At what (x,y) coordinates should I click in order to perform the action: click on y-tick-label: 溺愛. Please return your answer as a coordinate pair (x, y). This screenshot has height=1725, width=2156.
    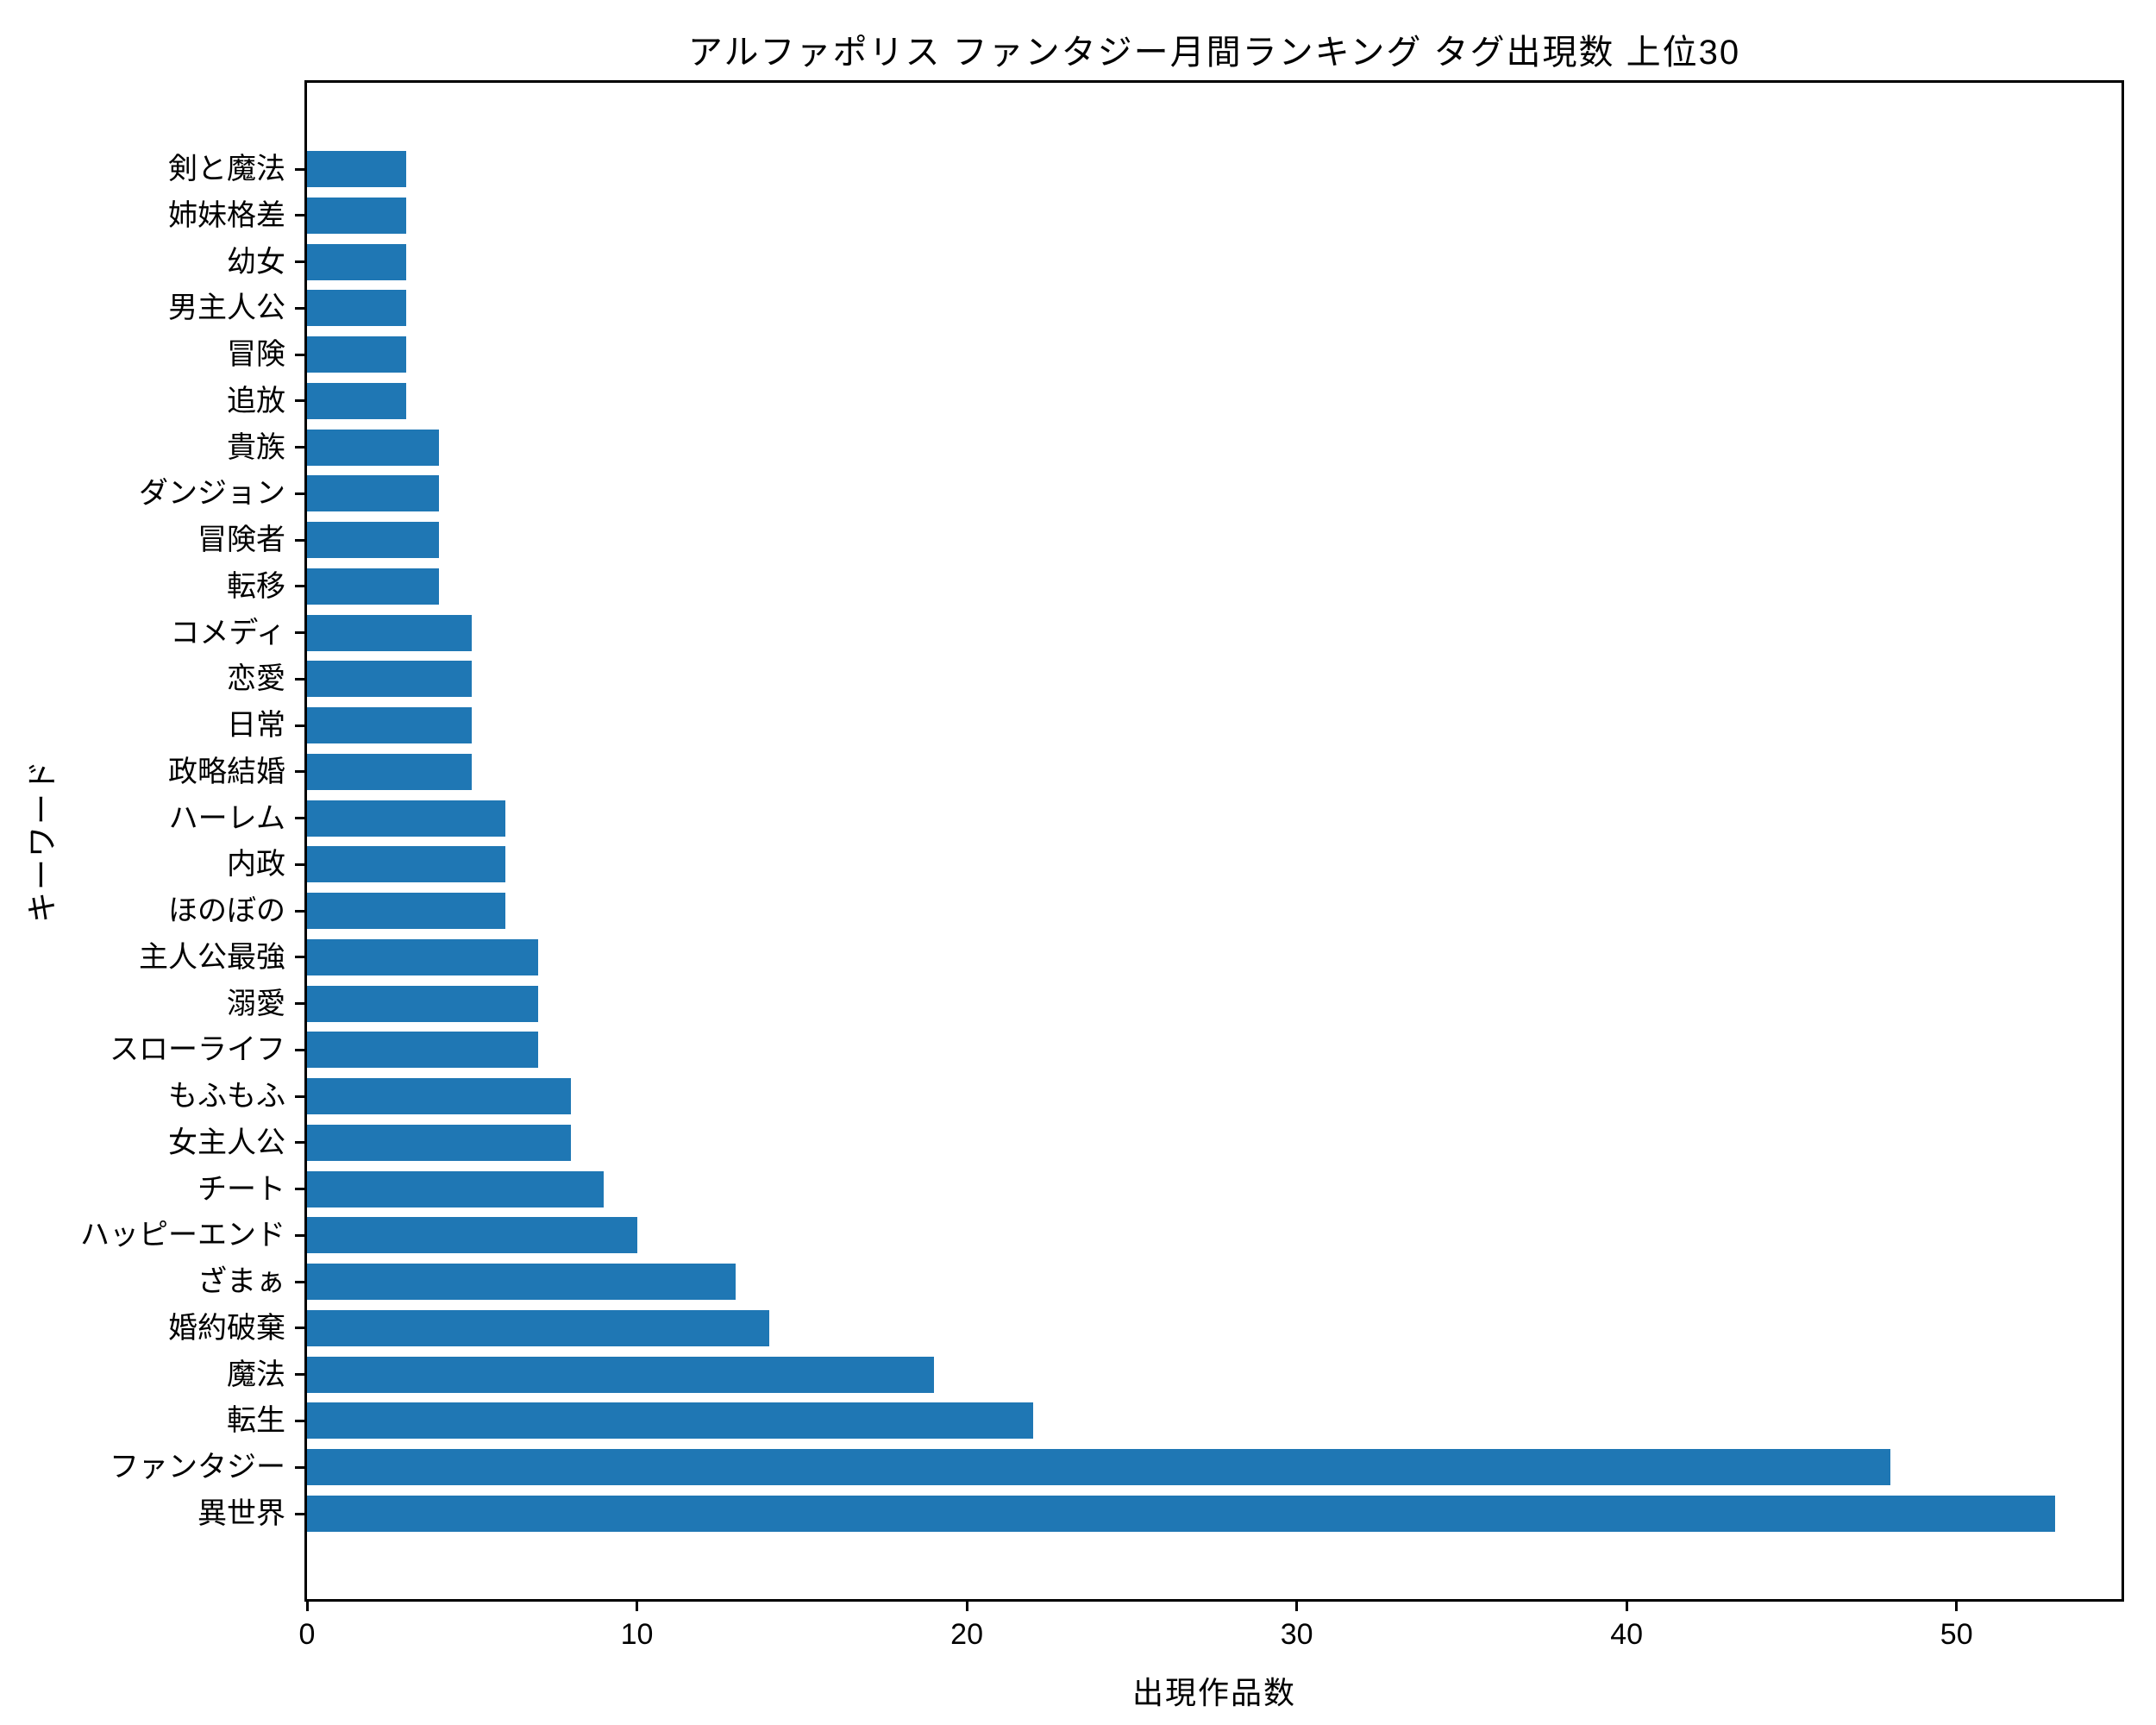
    Looking at the image, I should click on (256, 1004).